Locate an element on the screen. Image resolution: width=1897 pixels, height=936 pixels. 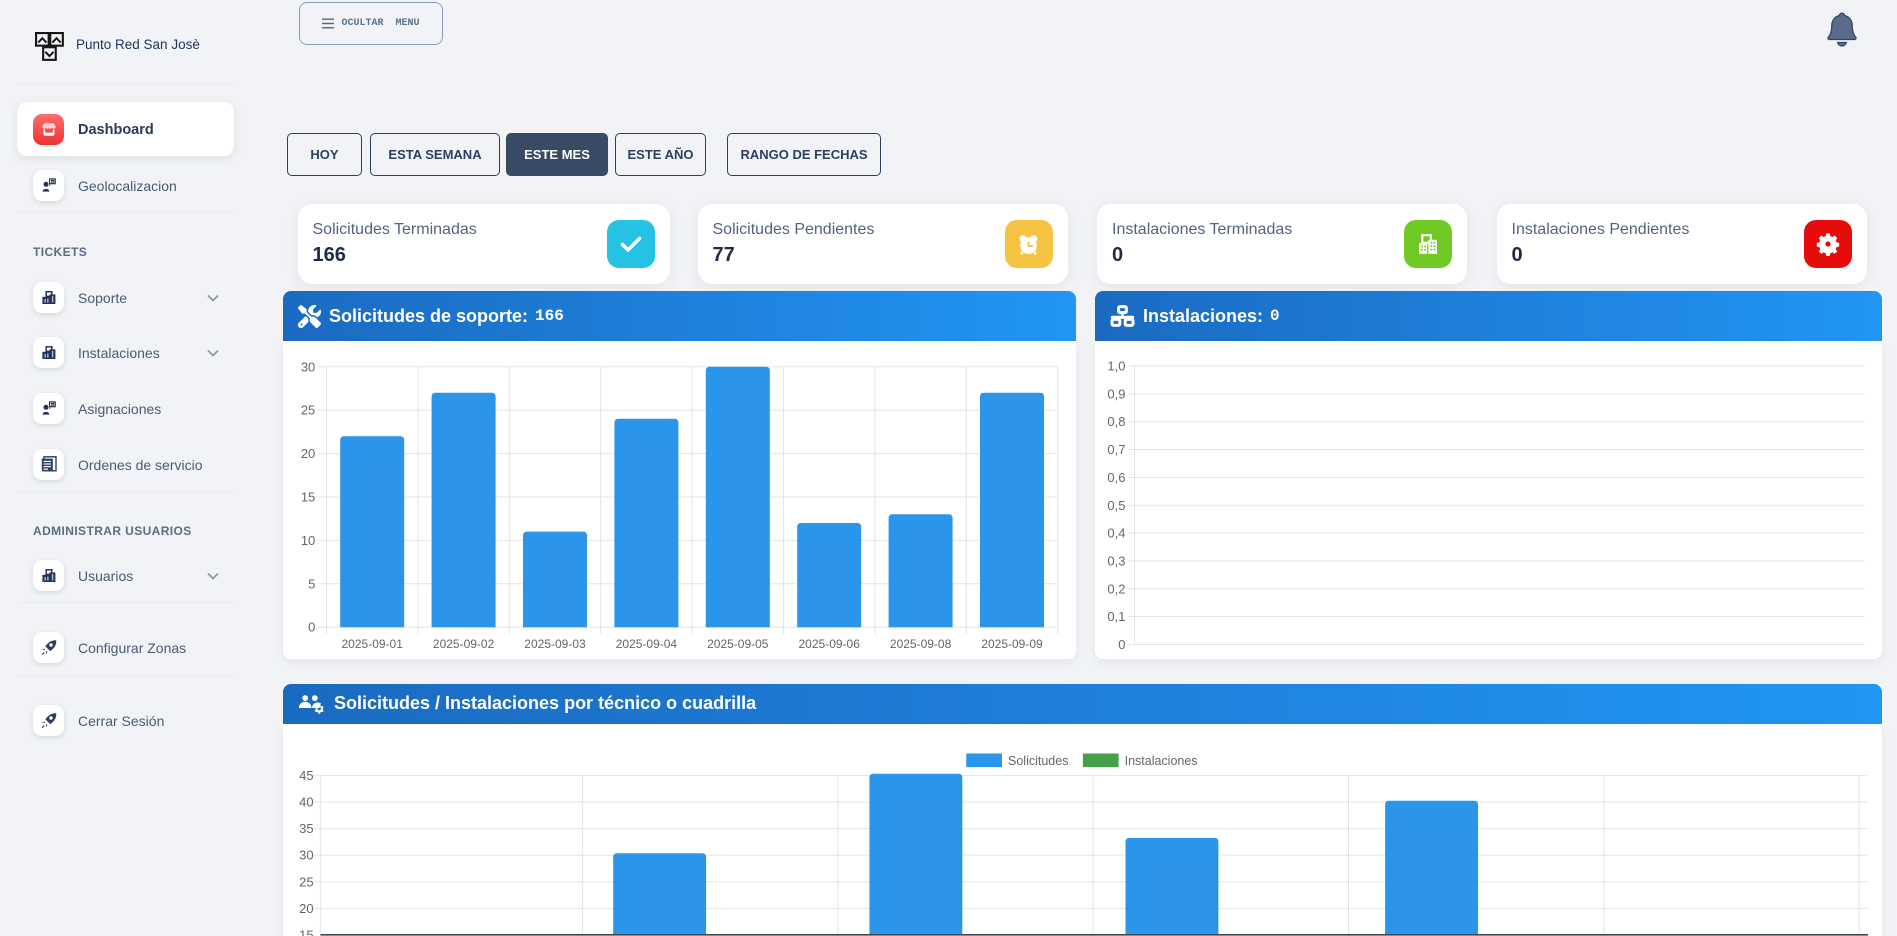
svg-text: 2025-09-09 is located at coordinates (1012, 644).